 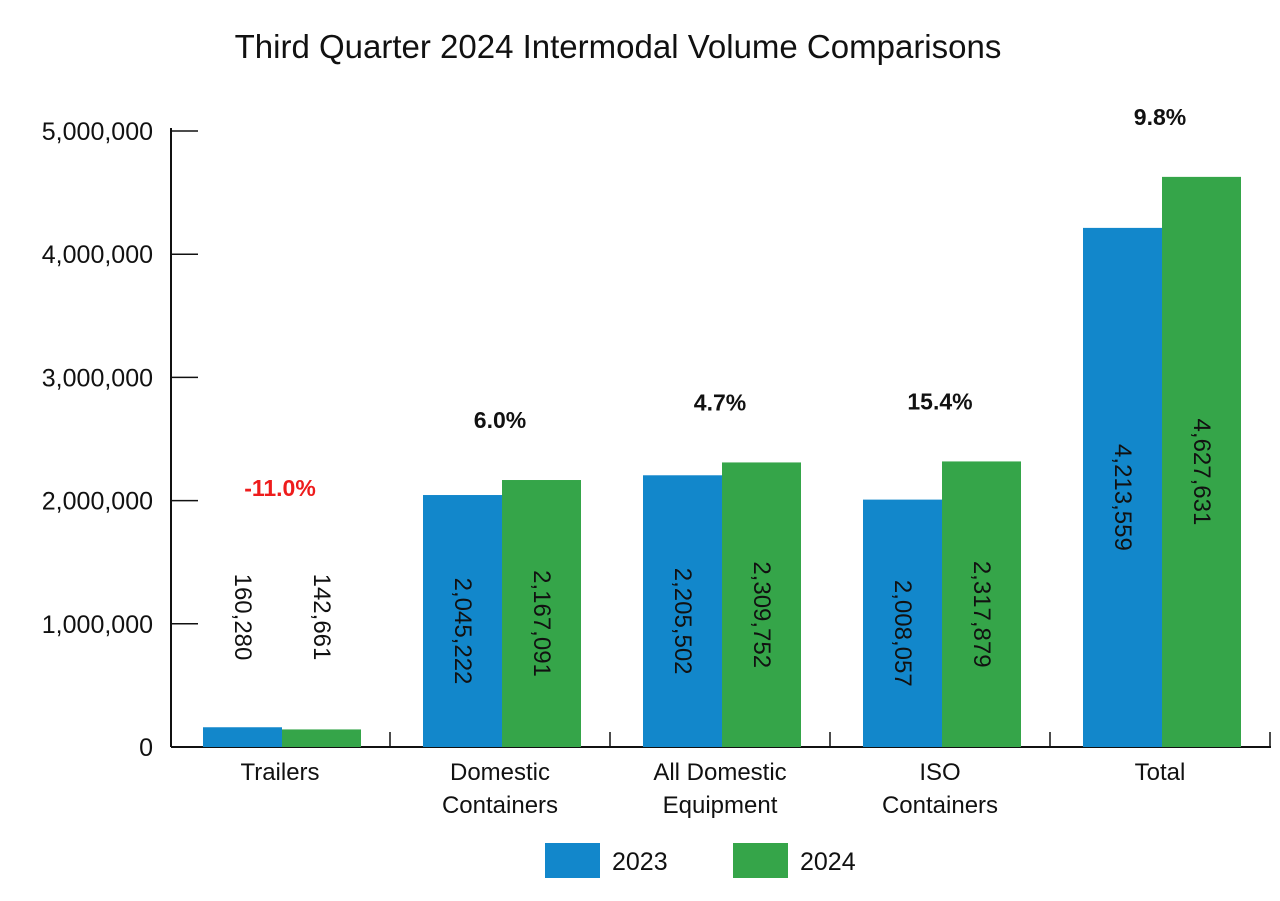 I want to click on y-tick-label: 4,000,000, so click(x=97, y=255).